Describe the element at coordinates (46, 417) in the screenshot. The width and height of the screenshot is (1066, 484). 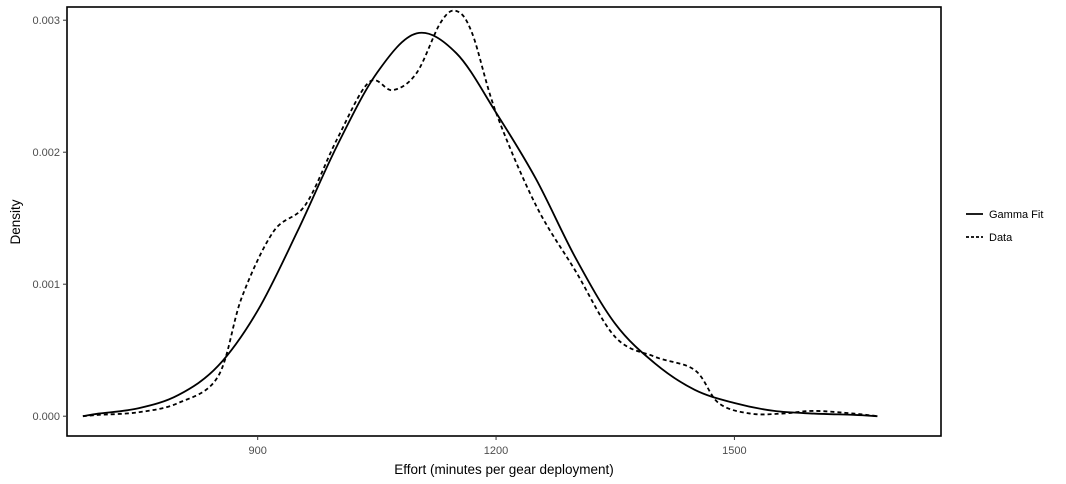
I see `y-tick-label: 0.000` at that location.